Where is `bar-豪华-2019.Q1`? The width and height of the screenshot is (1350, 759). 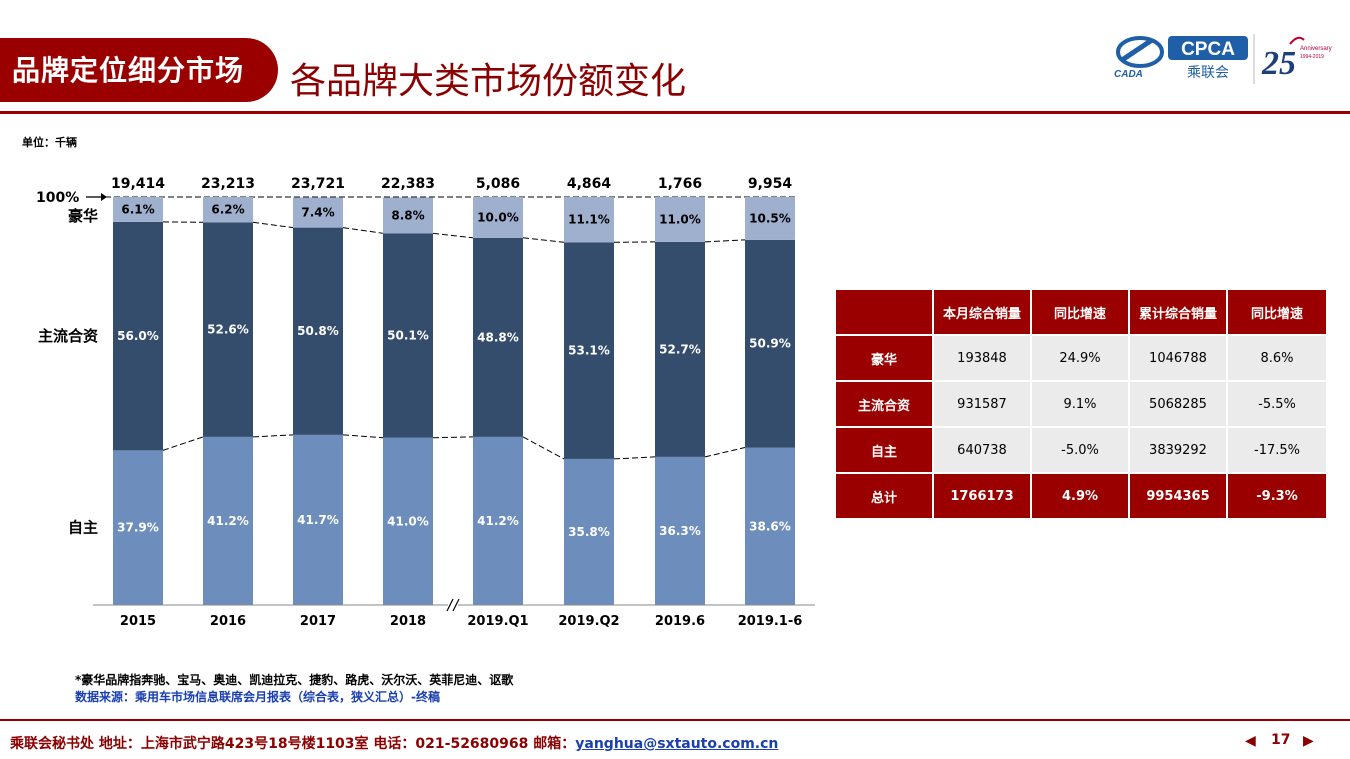 bar-豪华-2019.Q1 is located at coordinates (498, 217).